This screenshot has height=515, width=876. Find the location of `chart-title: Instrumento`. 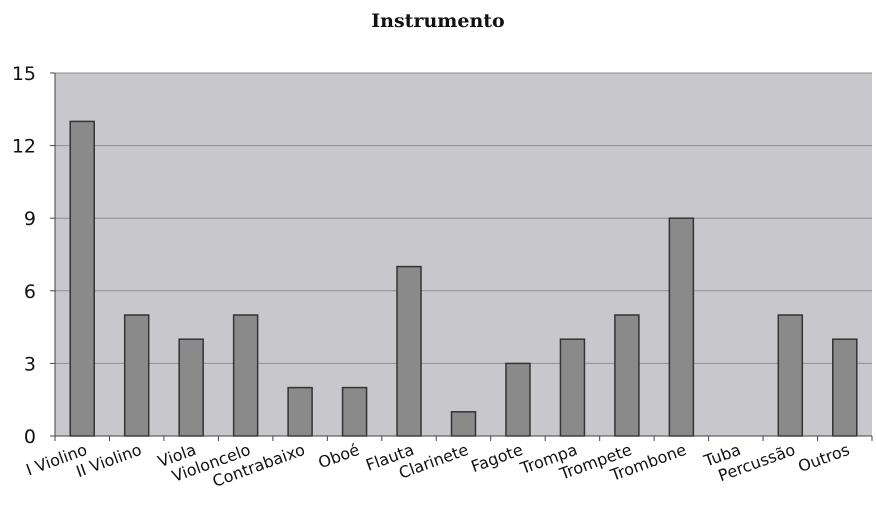

chart-title: Instrumento is located at coordinates (438, 21).